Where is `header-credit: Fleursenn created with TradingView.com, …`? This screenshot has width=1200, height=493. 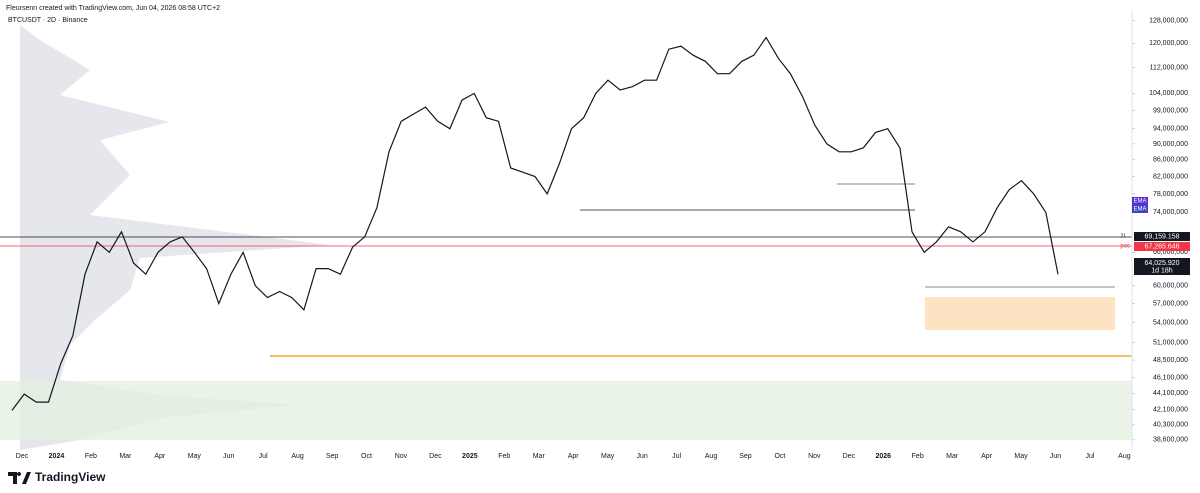
header-credit: Fleursenn created with TradingView.com, … is located at coordinates (113, 8).